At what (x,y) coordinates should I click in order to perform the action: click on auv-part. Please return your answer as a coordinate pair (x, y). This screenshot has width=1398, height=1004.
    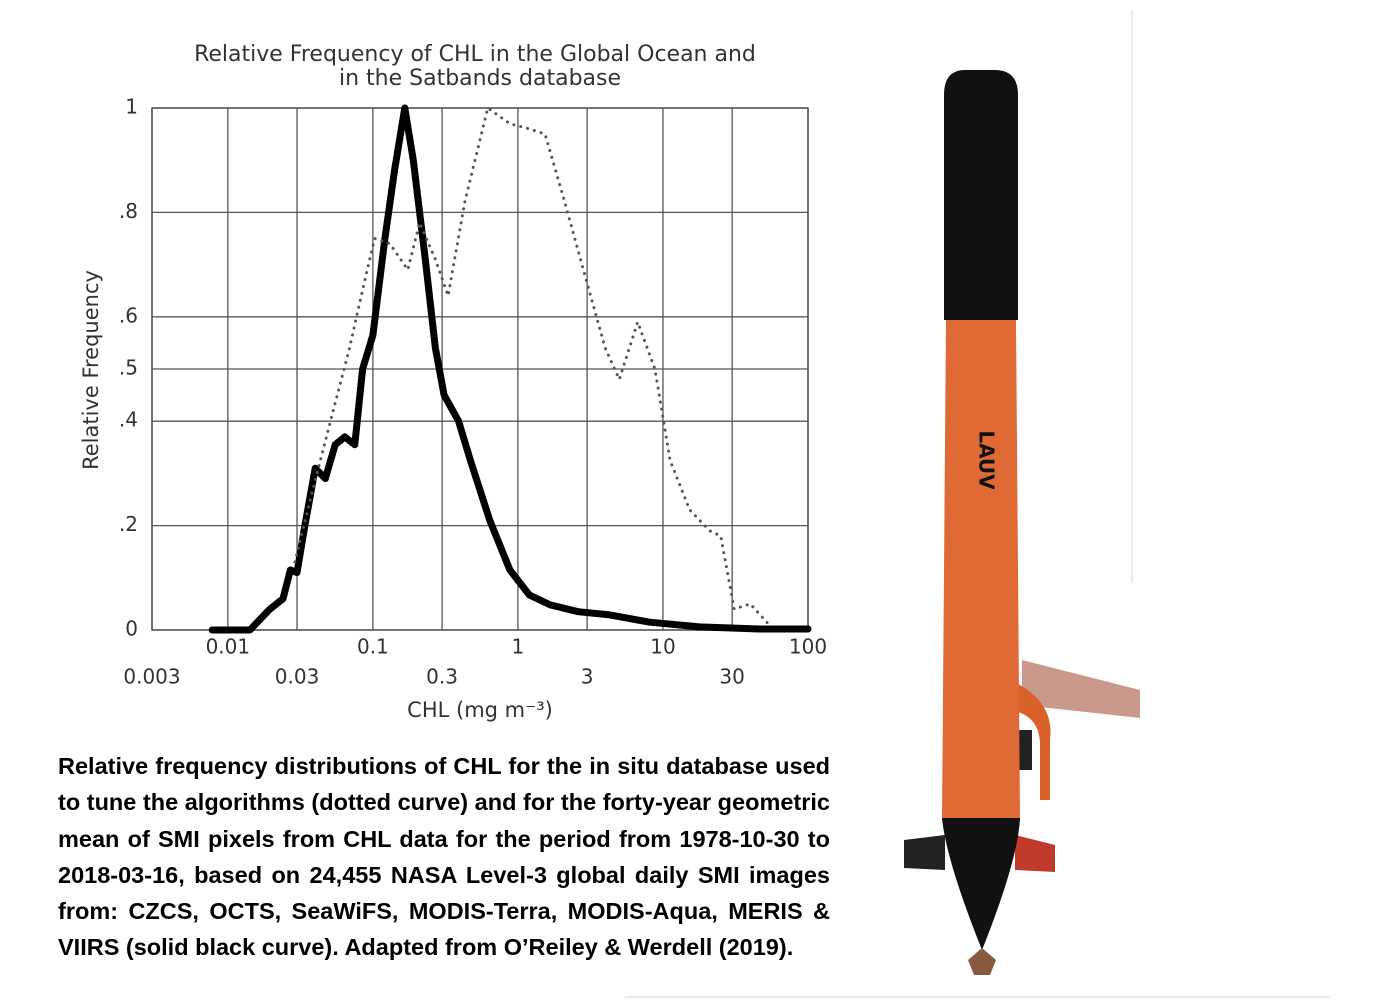
    Looking at the image, I should click on (1025, 750).